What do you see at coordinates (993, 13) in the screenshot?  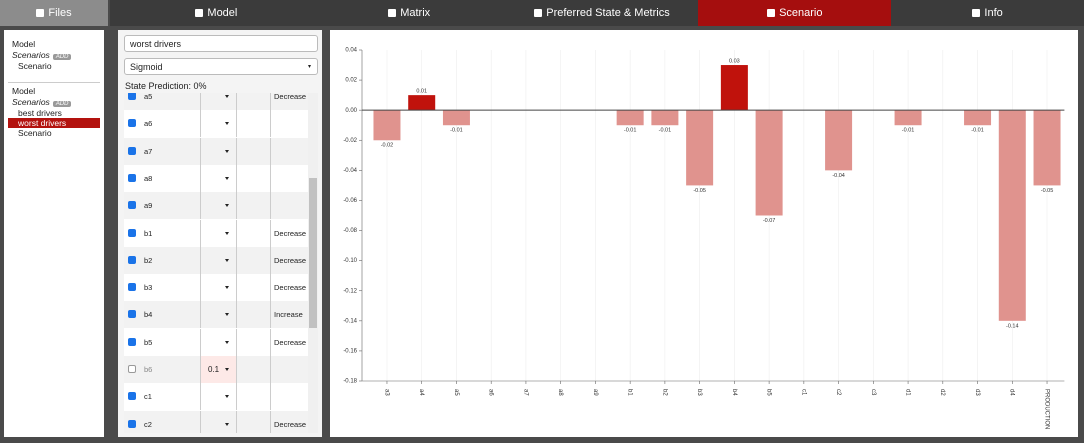 I see `tab-label: Info` at bounding box center [993, 13].